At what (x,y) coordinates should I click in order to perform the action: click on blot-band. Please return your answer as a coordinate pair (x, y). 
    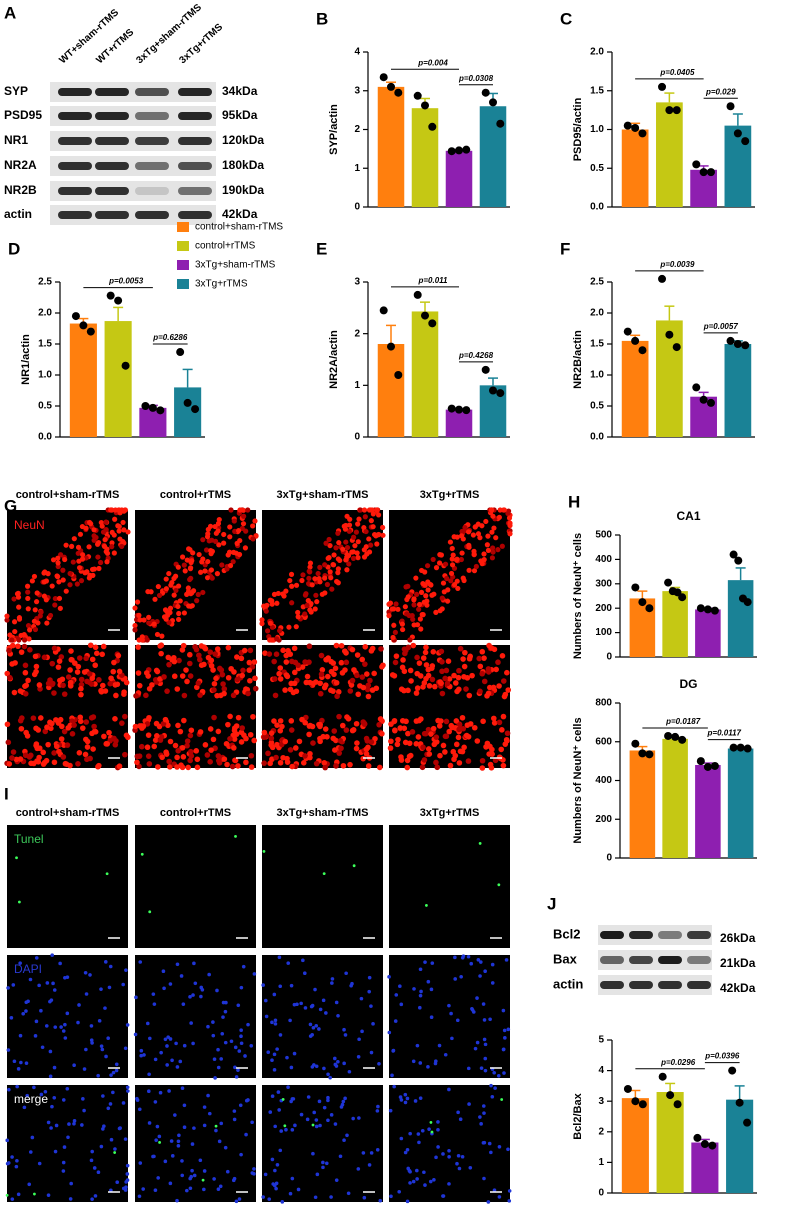
    Looking at the image, I should click on (152, 166).